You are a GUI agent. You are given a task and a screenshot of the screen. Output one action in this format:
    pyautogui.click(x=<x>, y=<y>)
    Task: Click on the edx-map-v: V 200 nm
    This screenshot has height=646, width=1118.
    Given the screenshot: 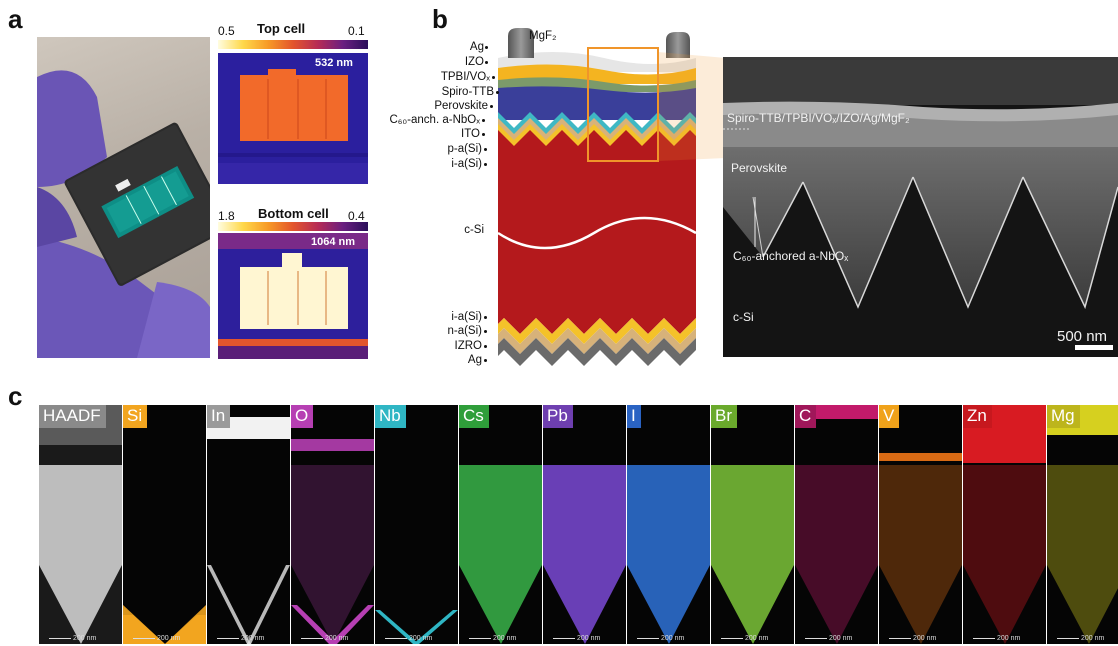 What is the action you would take?
    pyautogui.click(x=920, y=524)
    